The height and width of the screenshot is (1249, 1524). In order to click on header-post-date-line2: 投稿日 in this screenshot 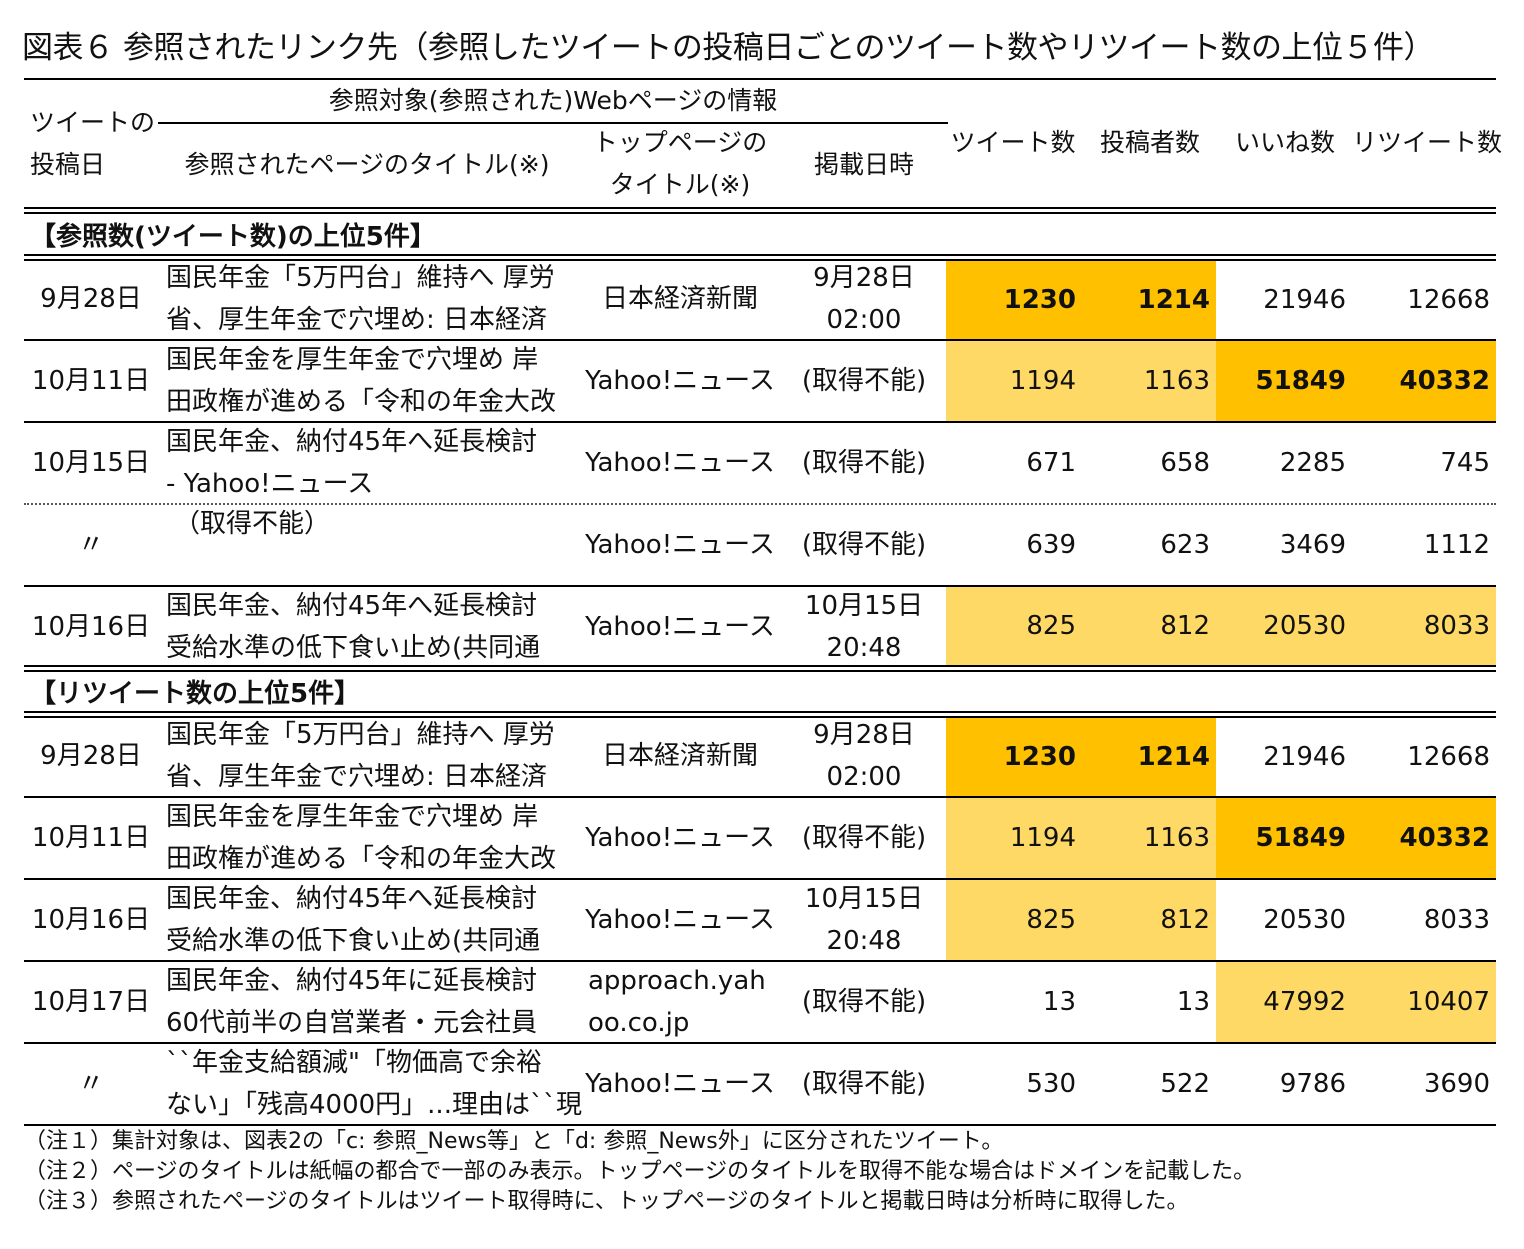, I will do `click(68, 164)`.